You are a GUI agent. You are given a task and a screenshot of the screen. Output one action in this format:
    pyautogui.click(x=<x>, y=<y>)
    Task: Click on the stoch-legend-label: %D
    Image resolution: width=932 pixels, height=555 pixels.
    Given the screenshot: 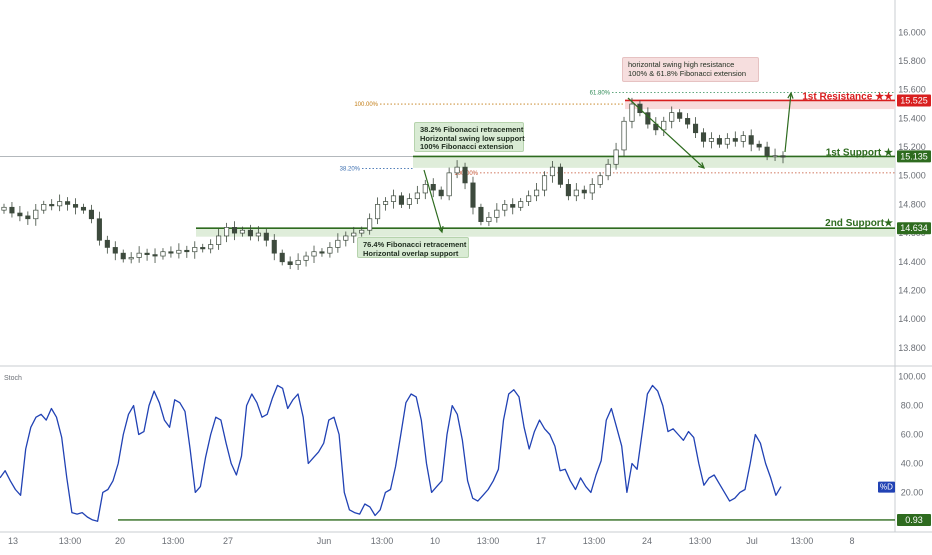 What is the action you would take?
    pyautogui.click(x=886, y=487)
    